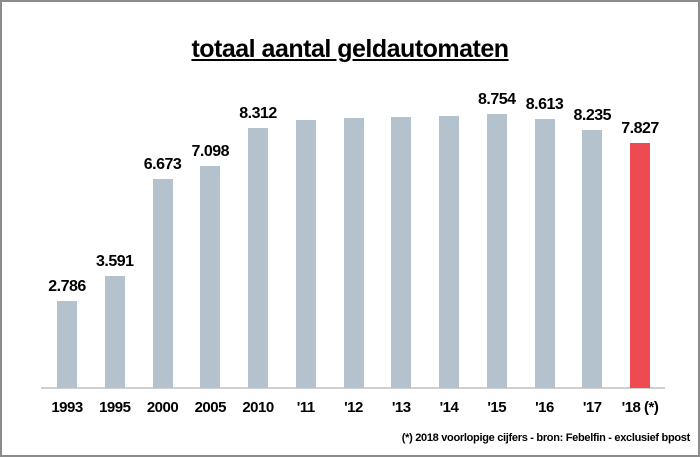  Describe the element at coordinates (497, 407) in the screenshot. I see `x-tick-label: '15` at that location.